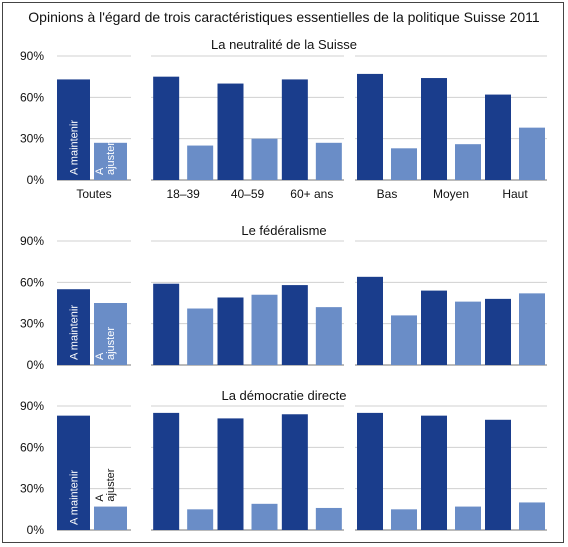 This screenshot has height=547, width=568. I want to click on panel-title: La neutralité de la Suisse, so click(284, 44).